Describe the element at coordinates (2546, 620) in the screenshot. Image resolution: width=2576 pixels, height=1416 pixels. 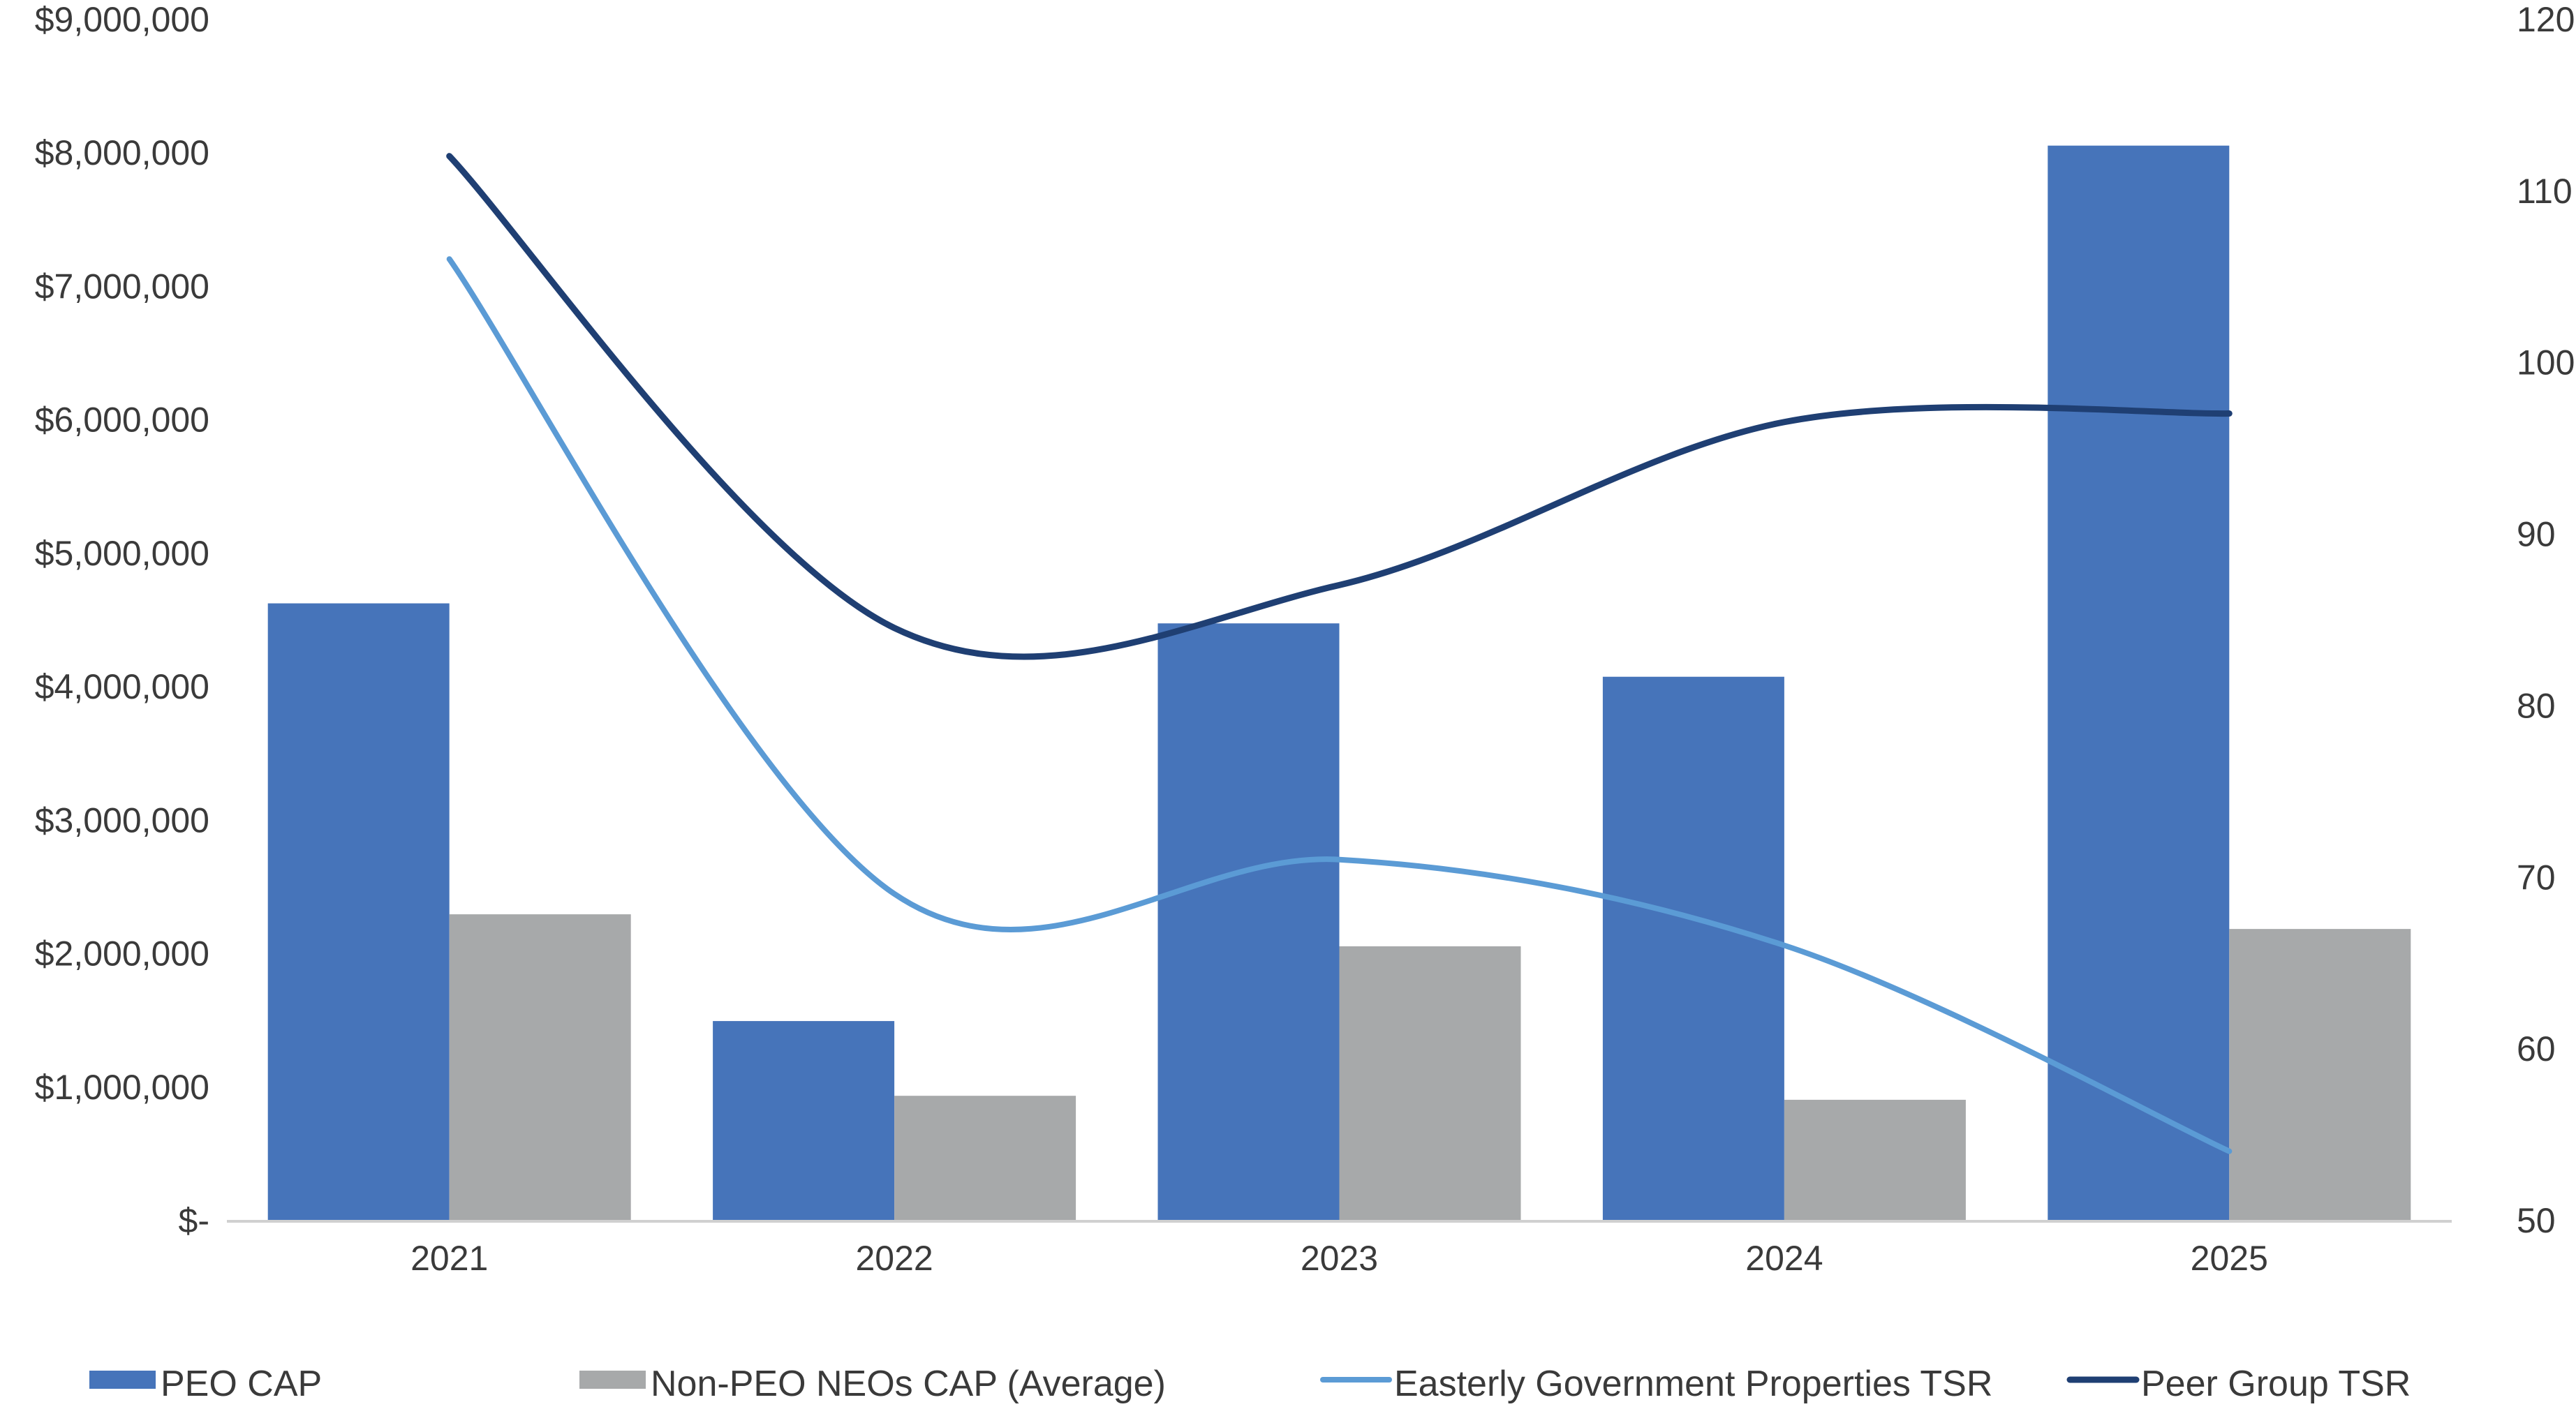
I see `right-axis-ticks: 50 60 70 80 90 100 110 120` at that location.